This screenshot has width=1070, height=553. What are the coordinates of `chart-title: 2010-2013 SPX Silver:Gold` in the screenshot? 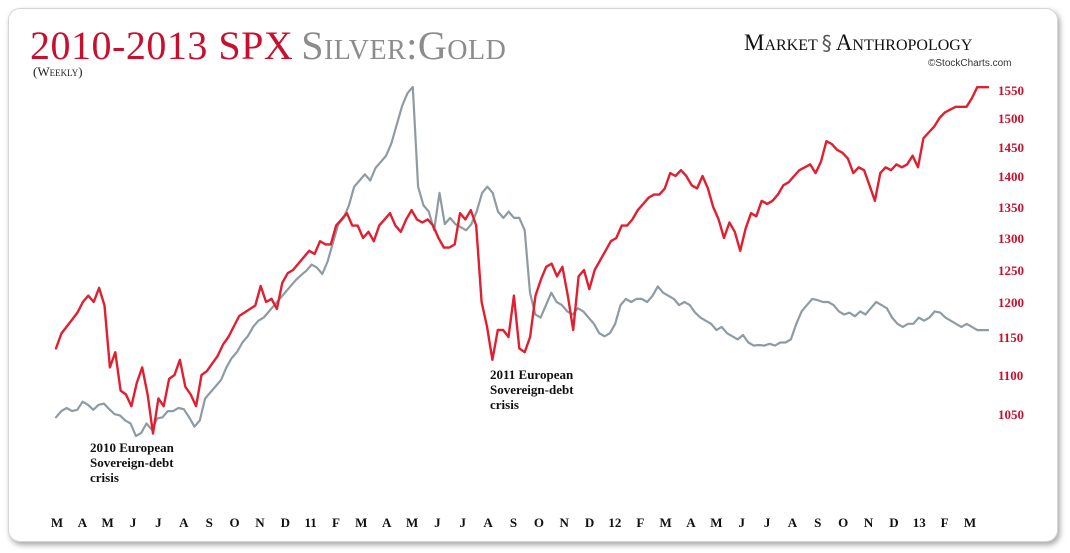 It's located at (268, 45).